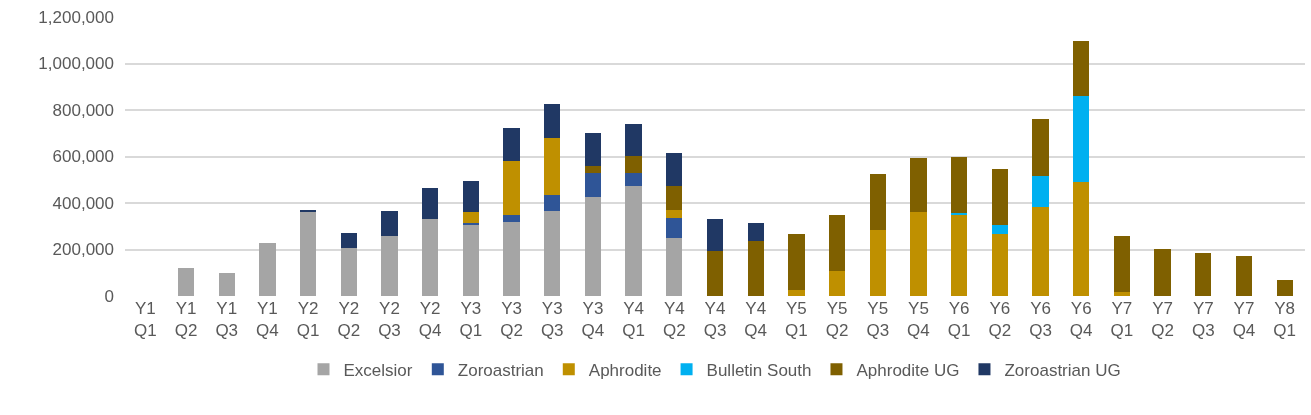  Describe the element at coordinates (1284, 320) in the screenshot. I see `x-tick-label: Y8 Q1` at that location.